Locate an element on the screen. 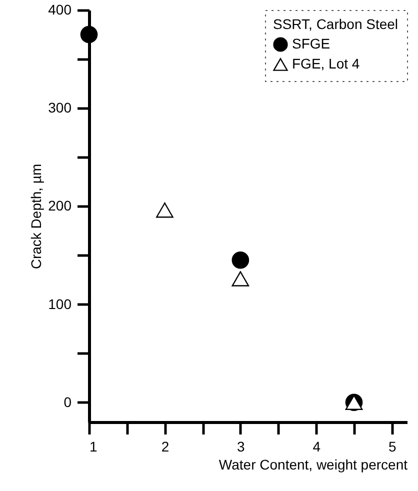 This screenshot has width=418, height=491. x-axis-title: Water Content, weight percent is located at coordinates (313, 464).